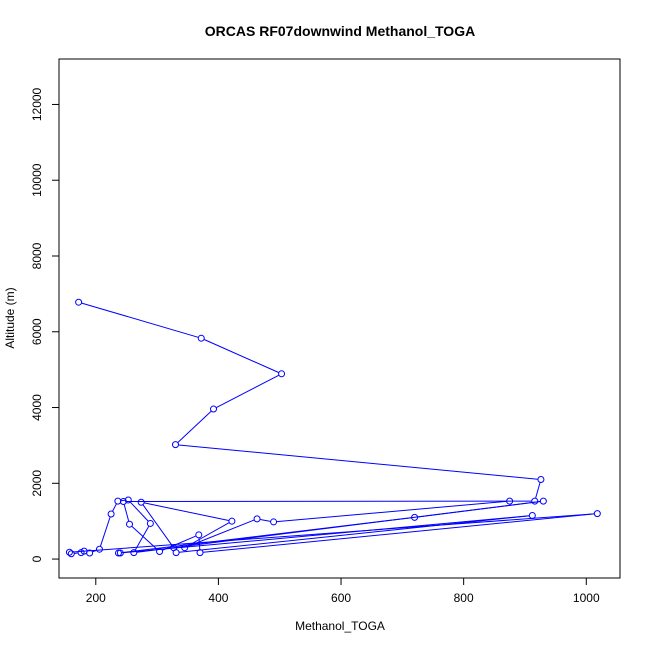 The height and width of the screenshot is (650, 650). I want to click on y-tick-label: 2000, so click(37, 483).